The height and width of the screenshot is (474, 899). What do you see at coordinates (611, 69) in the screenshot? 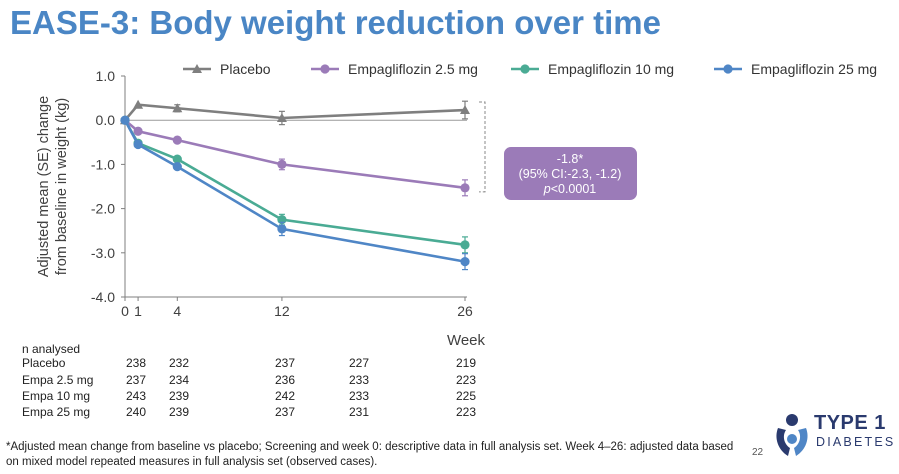
I see `legend-label: Empagliflozin 10 mg` at bounding box center [611, 69].